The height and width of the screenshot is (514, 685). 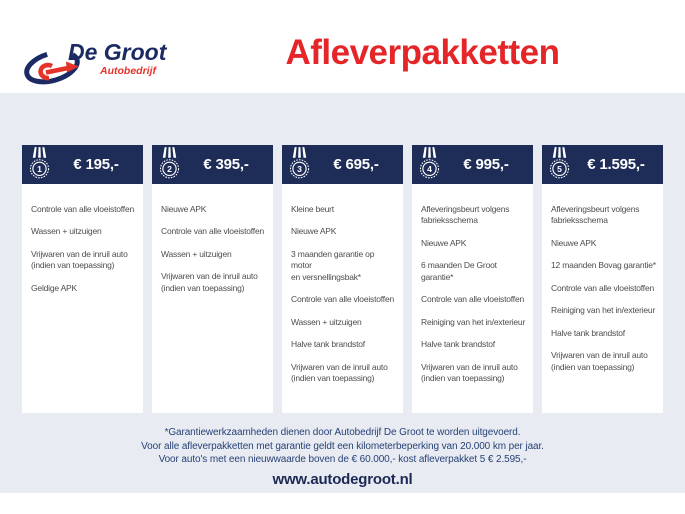 What do you see at coordinates (39, 163) in the screenshot?
I see `medal-icon: 1` at bounding box center [39, 163].